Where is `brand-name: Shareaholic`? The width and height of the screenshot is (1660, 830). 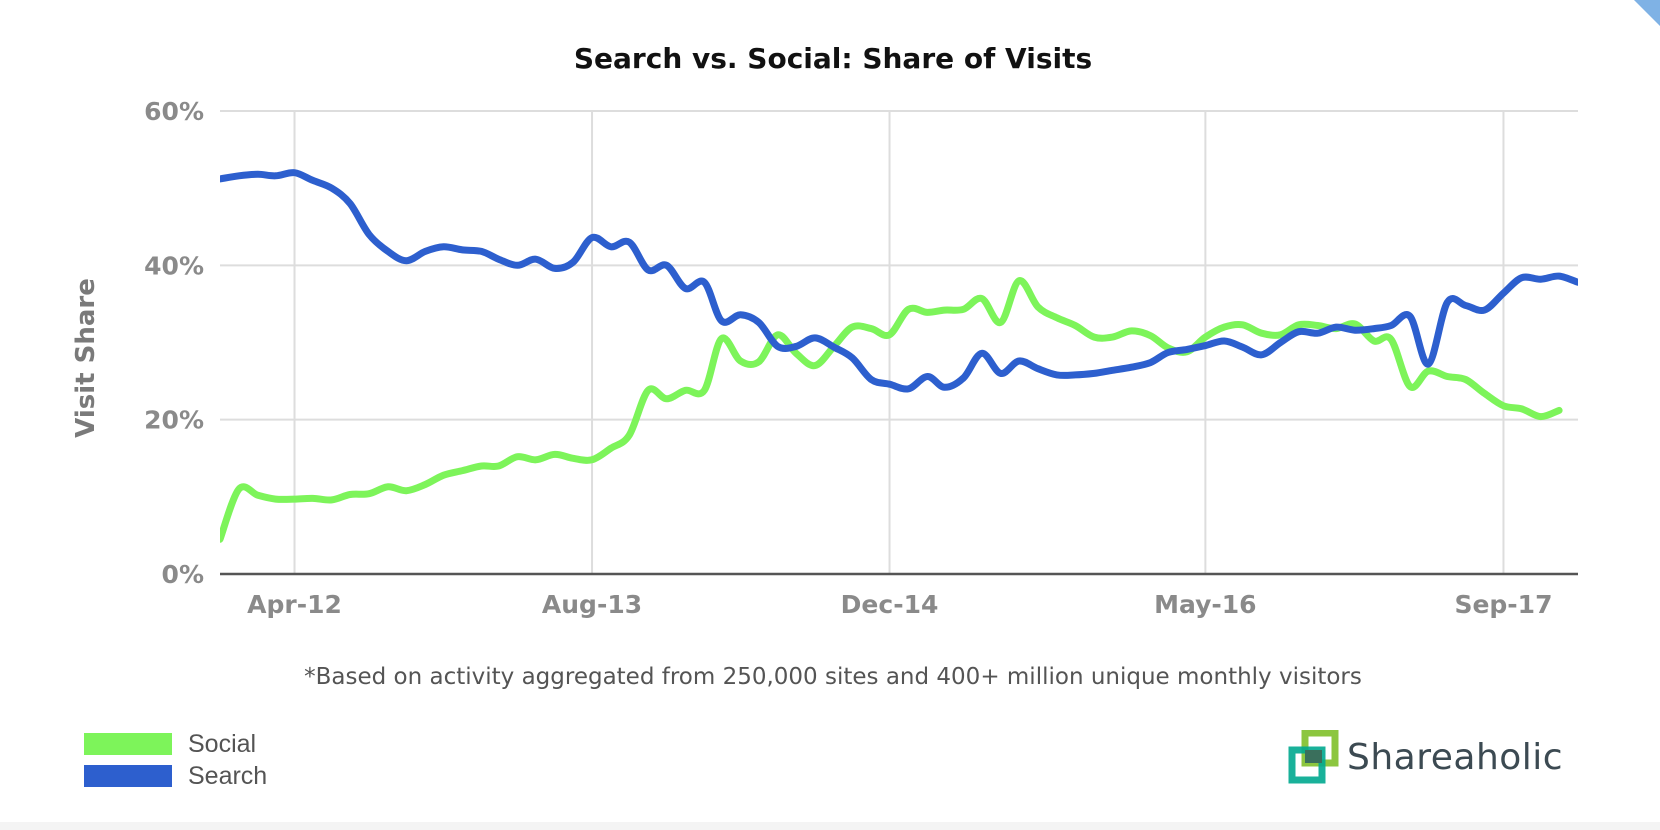 brand-name: Shareaholic is located at coordinates (1455, 757).